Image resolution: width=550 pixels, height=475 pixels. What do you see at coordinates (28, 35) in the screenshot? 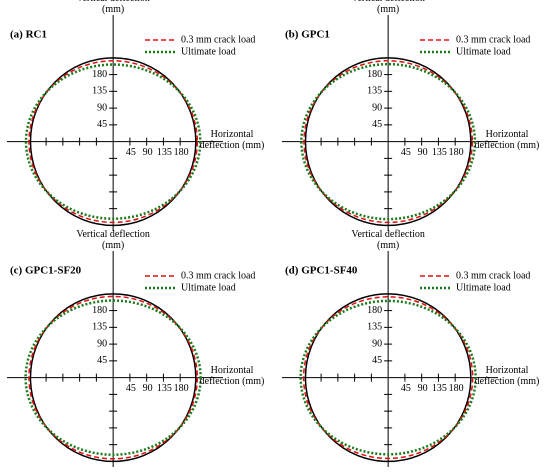
I see `chart-title: (a) RC1` at bounding box center [28, 35].